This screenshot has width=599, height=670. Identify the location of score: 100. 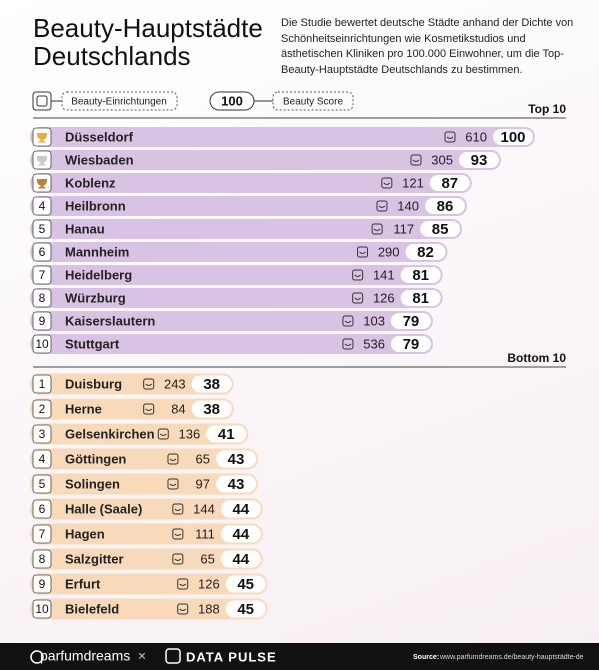
(512, 137).